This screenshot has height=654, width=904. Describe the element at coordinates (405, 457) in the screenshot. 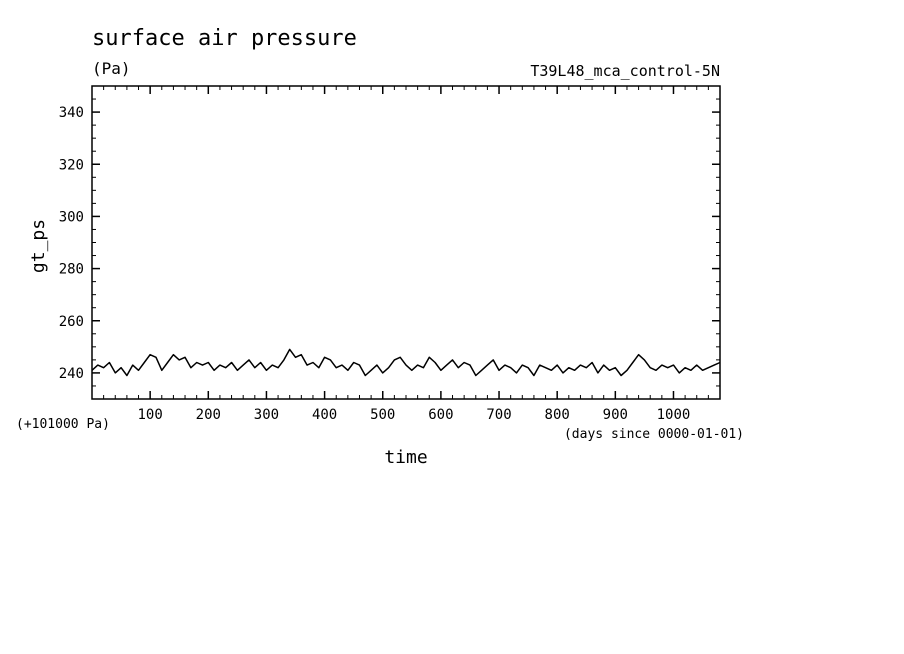

I see `x-axis-label: time` at that location.